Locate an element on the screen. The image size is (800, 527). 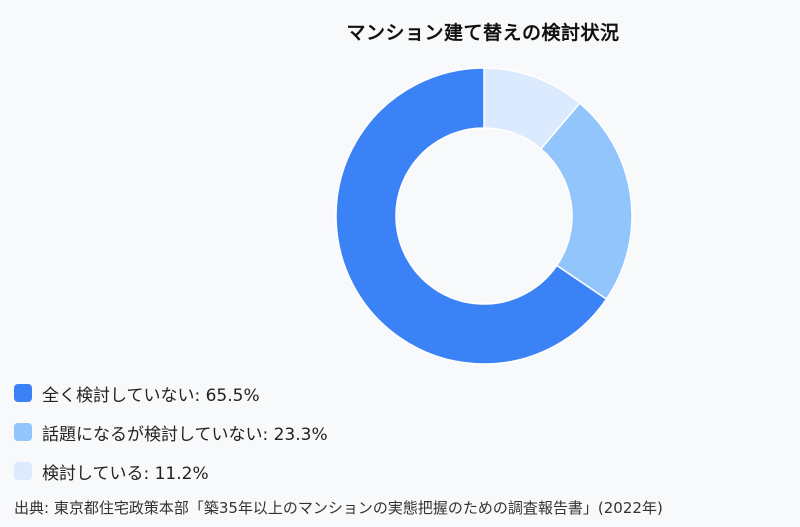
slice-discussed is located at coordinates (586, 201).